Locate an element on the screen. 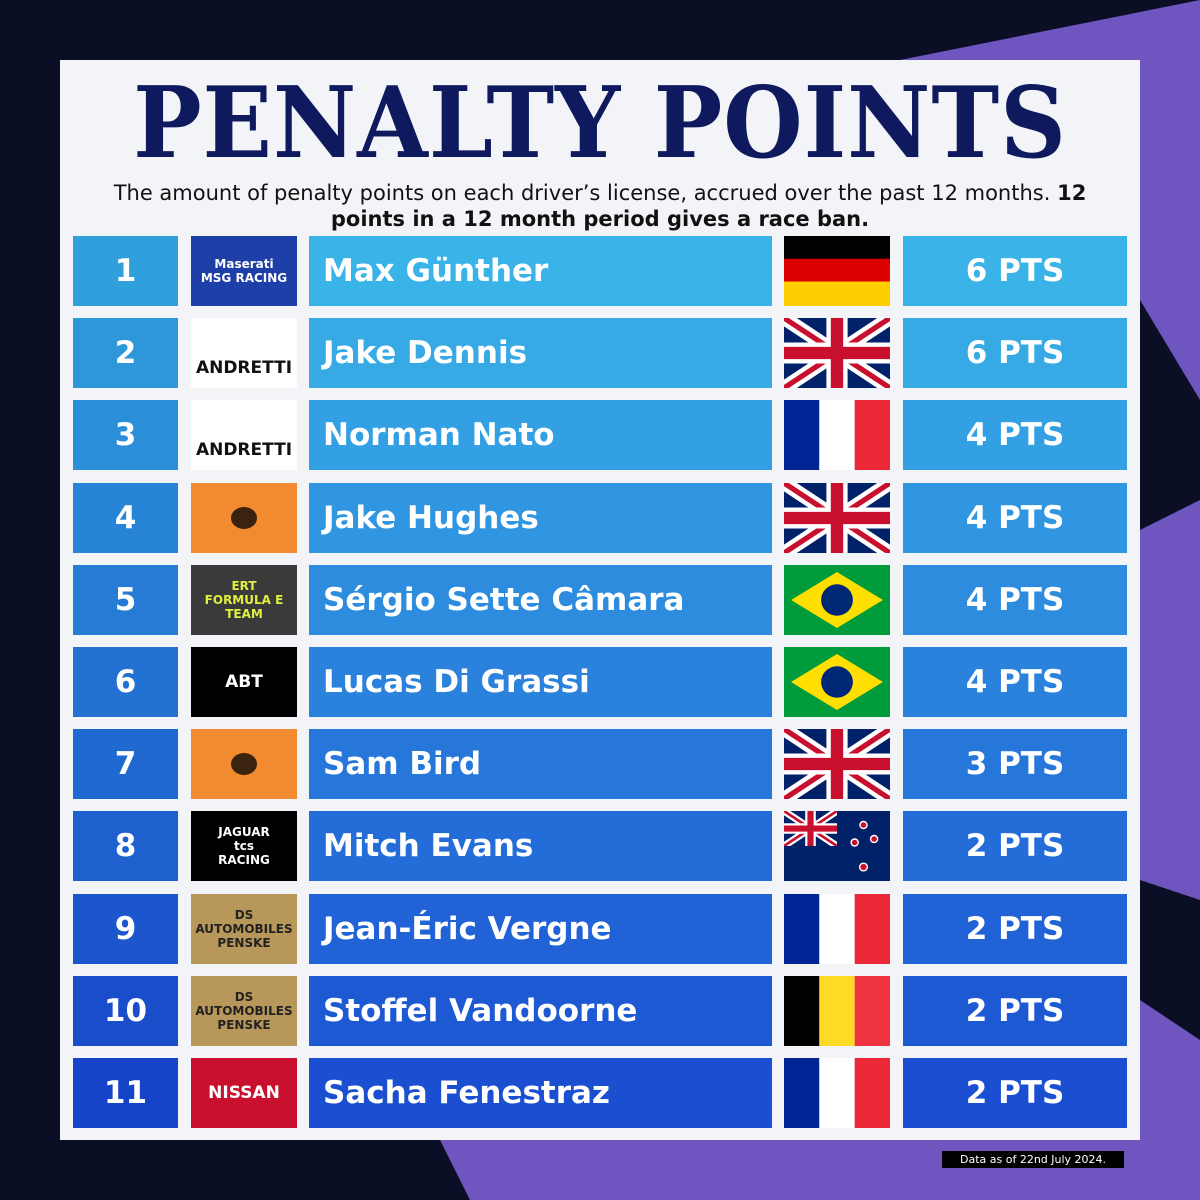 The height and width of the screenshot is (1200, 1200). team-logo: ERT FORMULA E TEAM is located at coordinates (244, 599).